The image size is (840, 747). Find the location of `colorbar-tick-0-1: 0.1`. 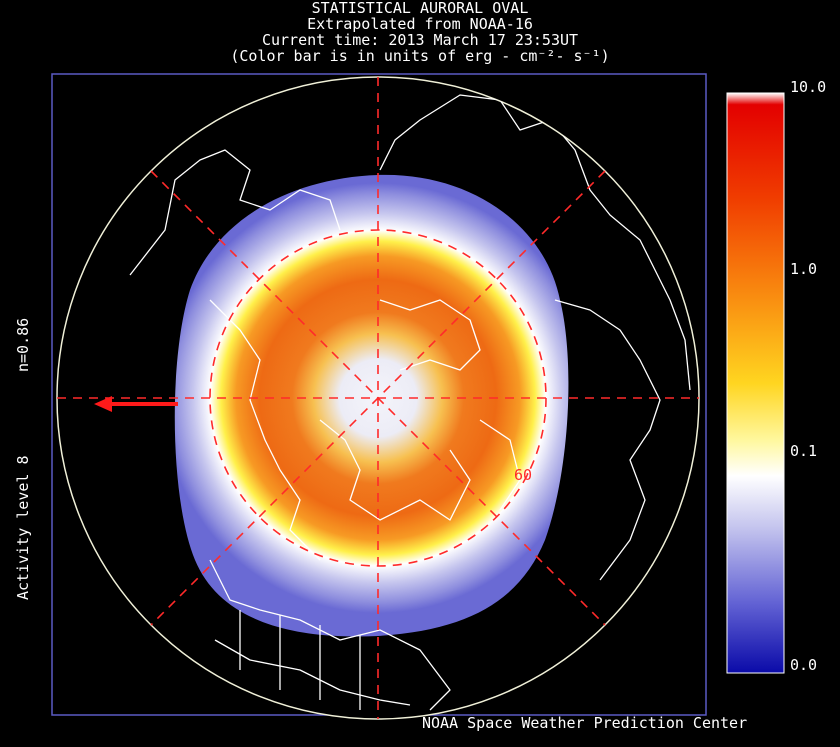

colorbar-tick-0-1: 0.1 is located at coordinates (804, 451).